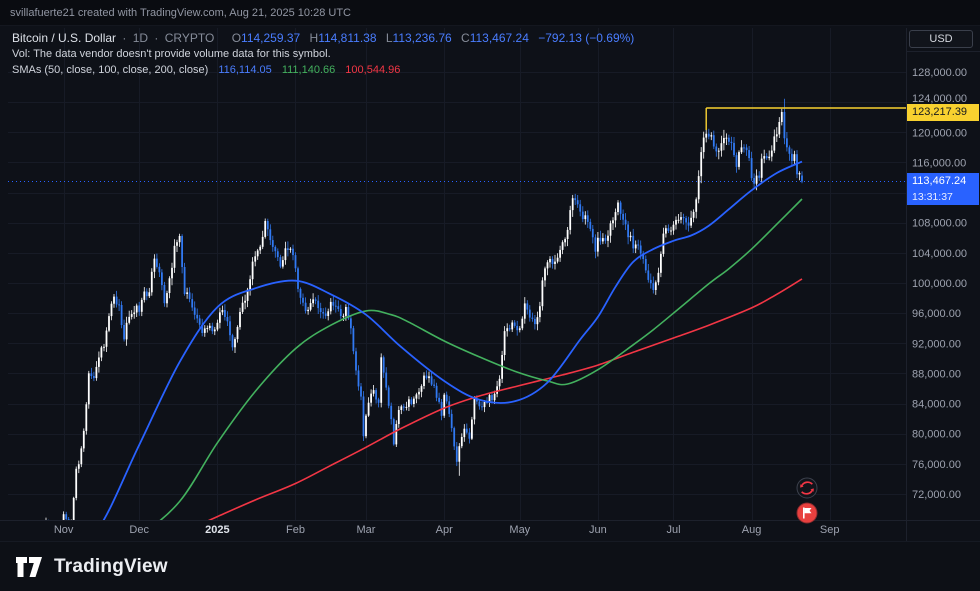 Image resolution: width=980 pixels, height=591 pixels. What do you see at coordinates (830, 530) in the screenshot?
I see `time-tick-label: Sep` at bounding box center [830, 530].